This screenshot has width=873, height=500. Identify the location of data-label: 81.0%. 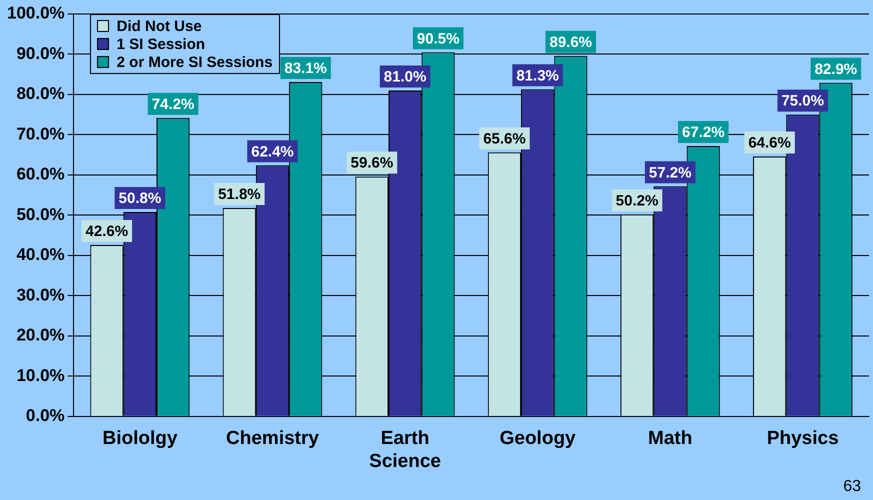
(405, 77).